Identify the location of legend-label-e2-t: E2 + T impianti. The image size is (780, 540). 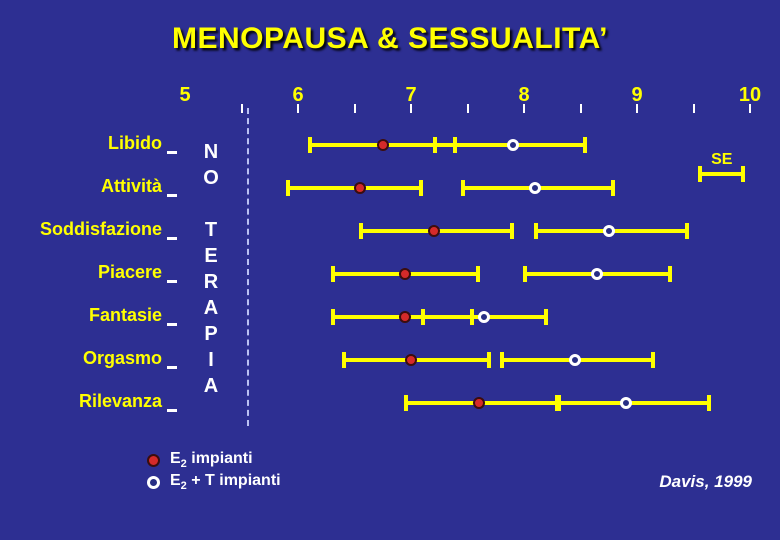
(225, 482).